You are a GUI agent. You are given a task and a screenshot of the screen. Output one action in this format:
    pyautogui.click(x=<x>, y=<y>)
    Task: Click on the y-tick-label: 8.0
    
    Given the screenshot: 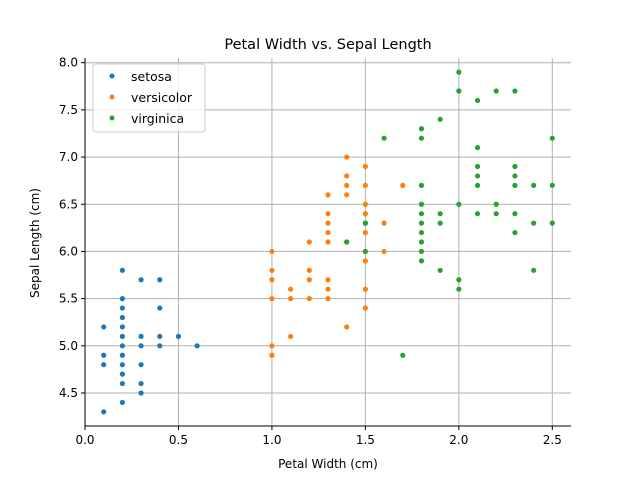 What is the action you would take?
    pyautogui.click(x=68, y=63)
    